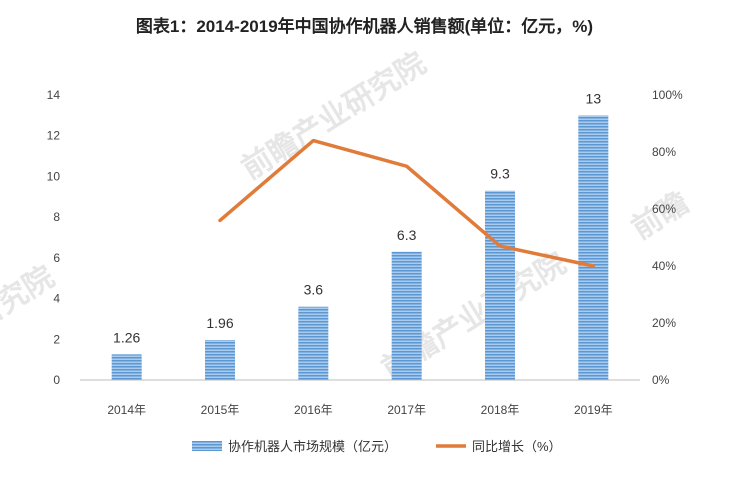 Image resolution: width=729 pixels, height=479 pixels. I want to click on x-tick-label: 2017年, so click(406, 410).